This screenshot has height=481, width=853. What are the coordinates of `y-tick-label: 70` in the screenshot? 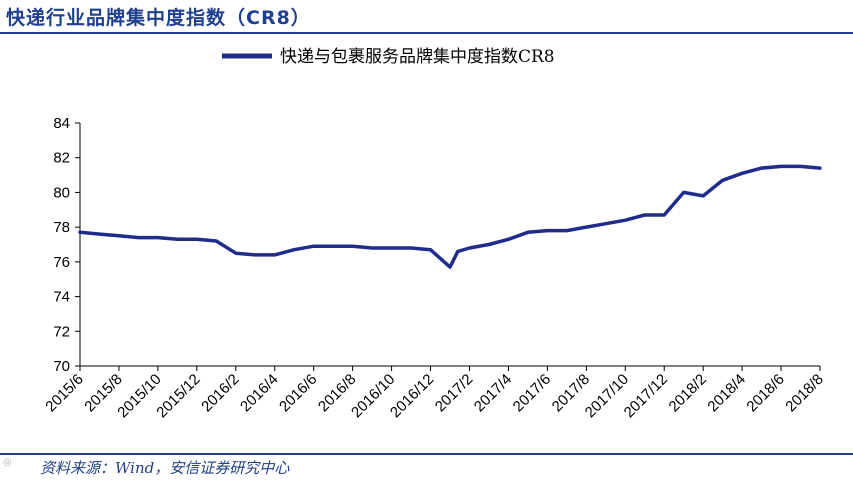 It's located at (61, 366).